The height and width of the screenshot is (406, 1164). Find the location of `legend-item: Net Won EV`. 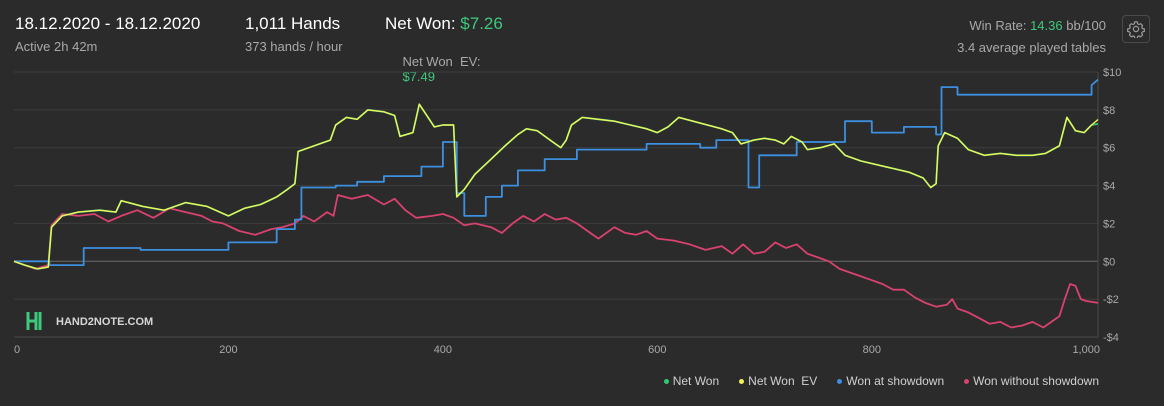

legend-item: Net Won EV is located at coordinates (778, 381).